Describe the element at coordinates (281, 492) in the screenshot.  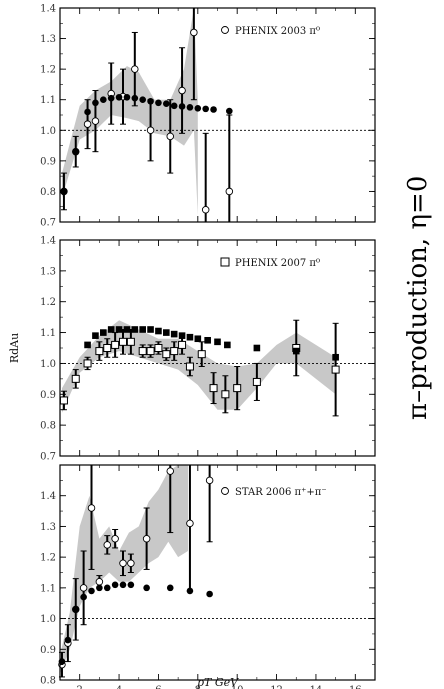
I see `legend-label: STAR 2006 π⁺+π⁻` at that location.